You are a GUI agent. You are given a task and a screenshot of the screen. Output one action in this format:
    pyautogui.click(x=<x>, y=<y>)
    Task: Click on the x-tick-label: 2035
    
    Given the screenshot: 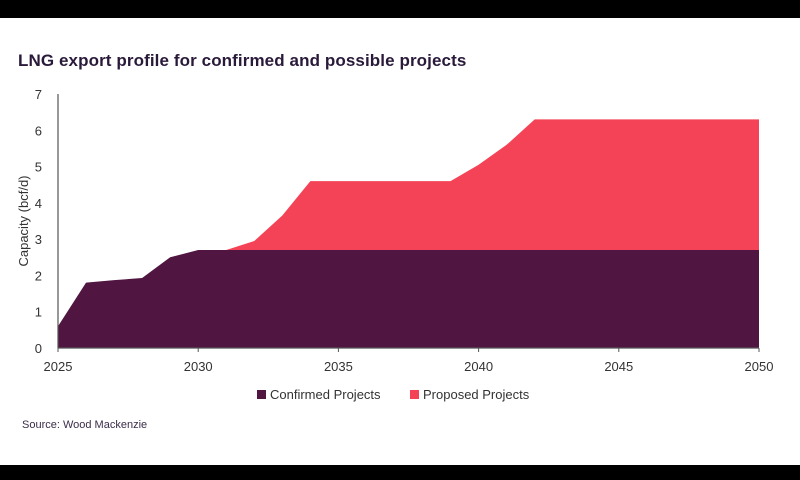 What is the action you would take?
    pyautogui.click(x=338, y=366)
    